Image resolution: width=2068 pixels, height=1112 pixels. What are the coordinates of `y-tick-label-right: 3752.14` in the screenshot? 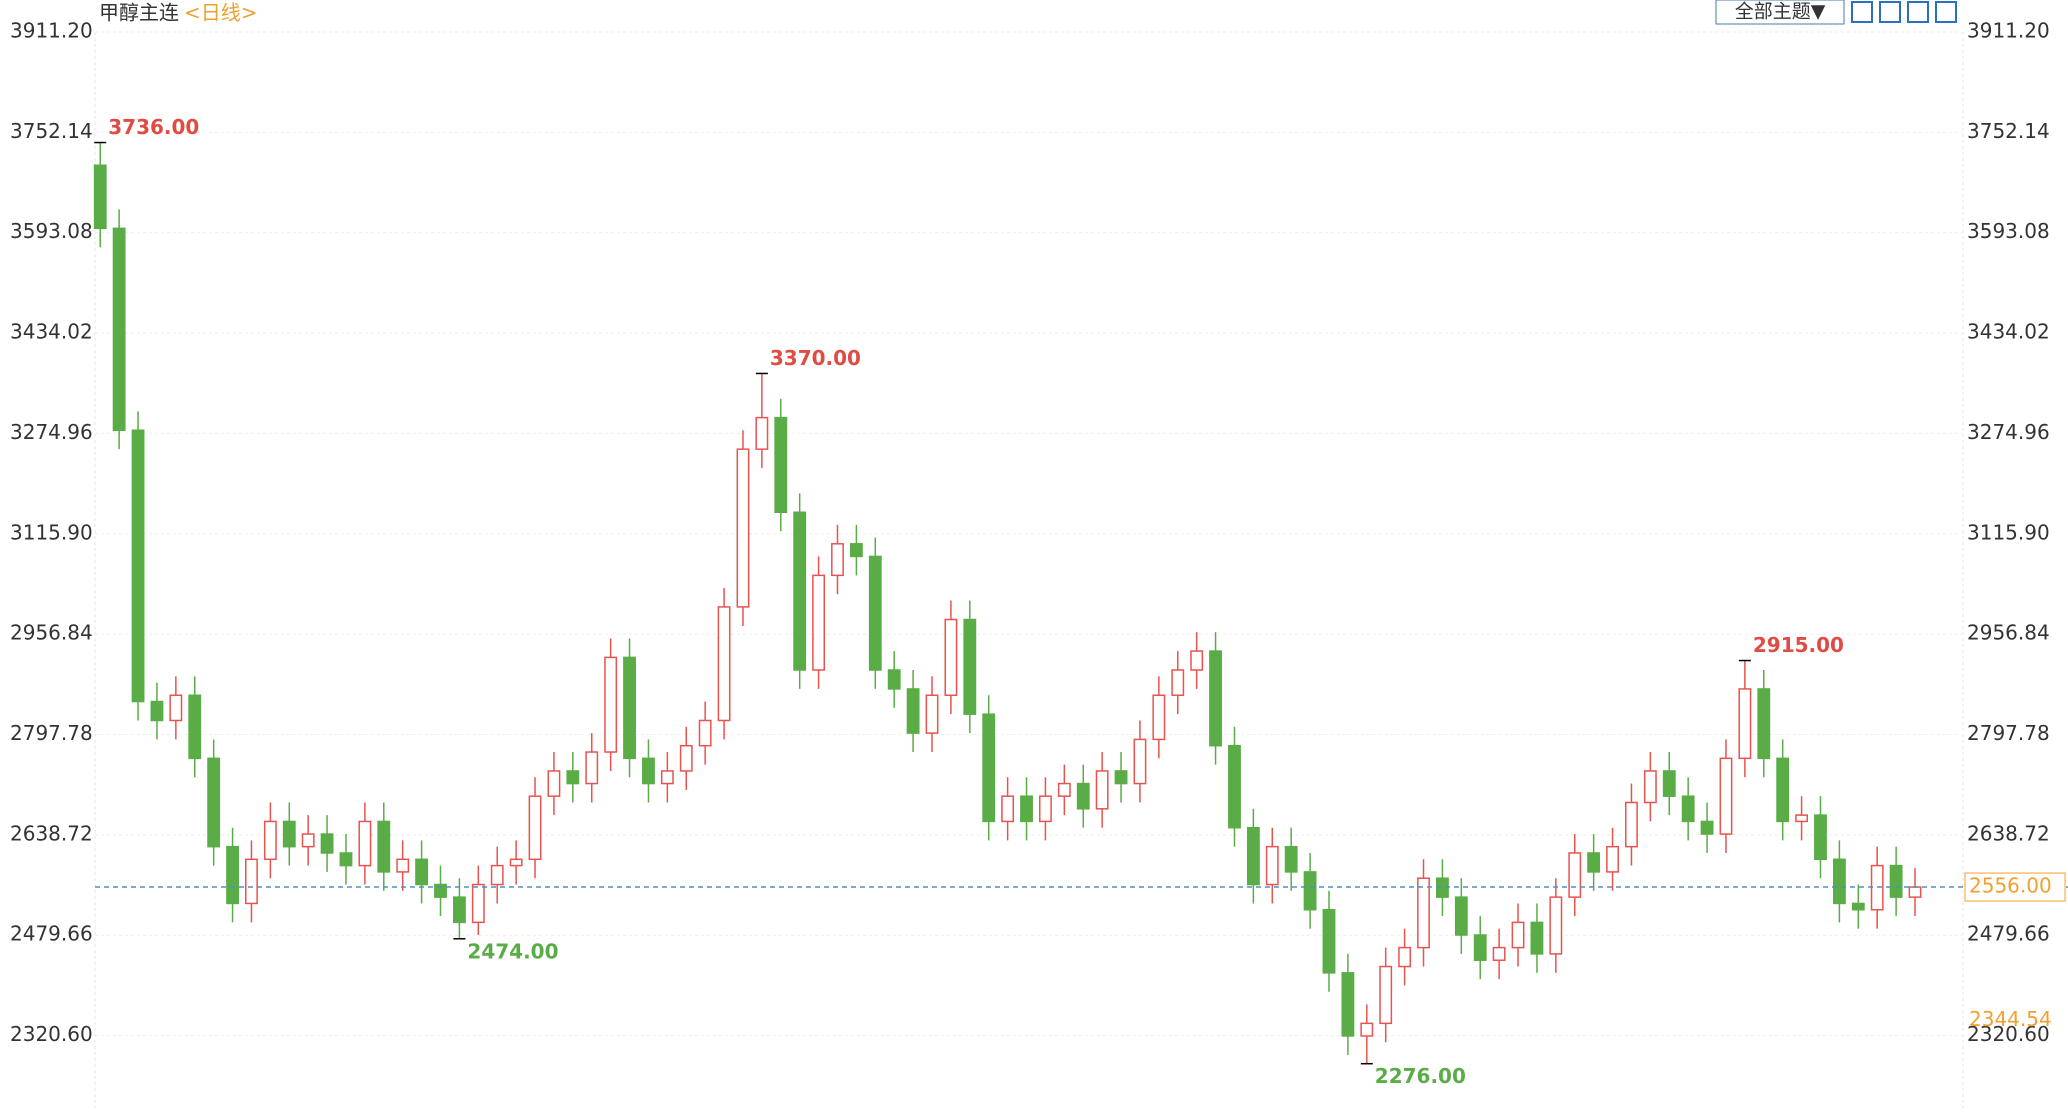 It's located at (2008, 131).